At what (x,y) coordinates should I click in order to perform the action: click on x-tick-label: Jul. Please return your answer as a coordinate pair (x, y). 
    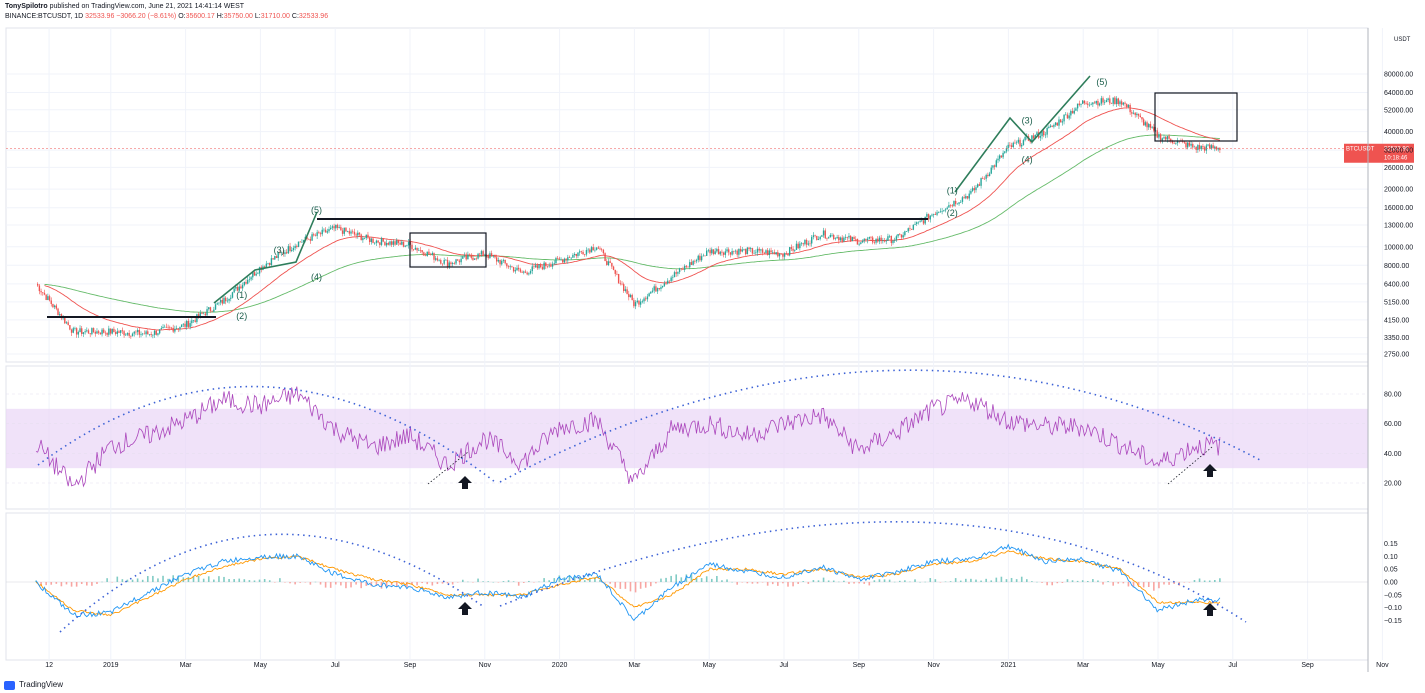
    Looking at the image, I should click on (784, 665).